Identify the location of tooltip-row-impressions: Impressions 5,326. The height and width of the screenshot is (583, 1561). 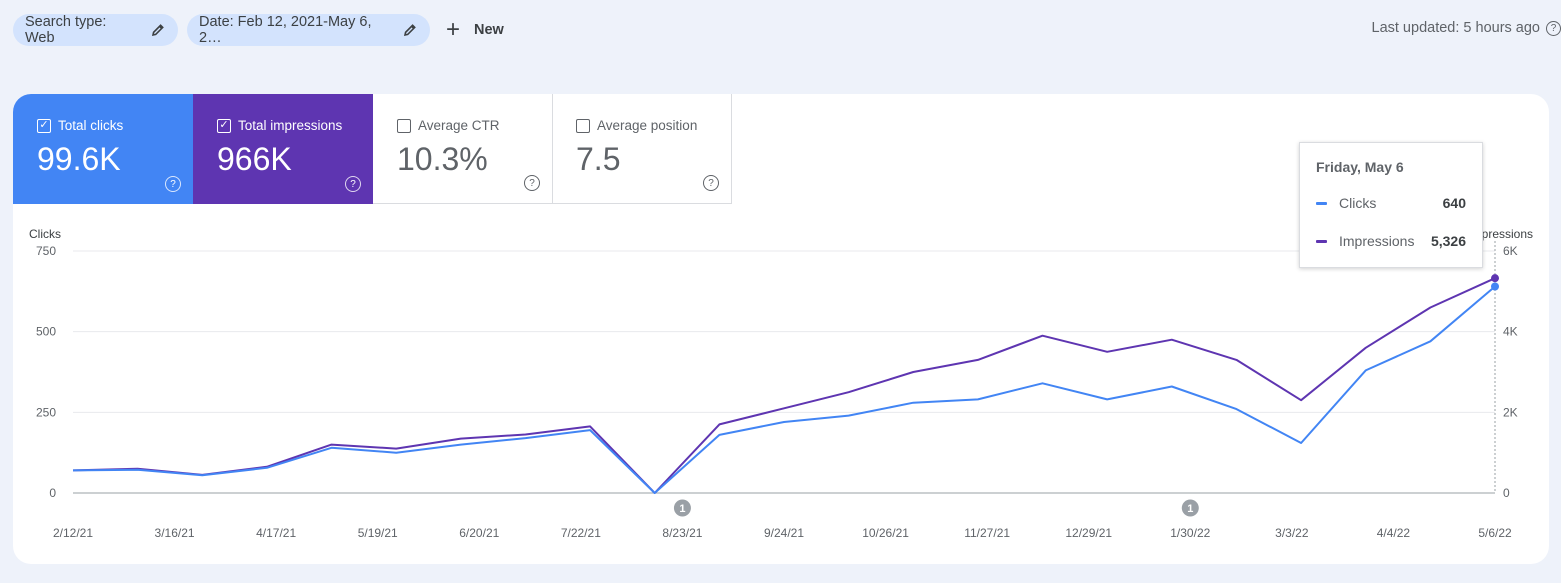
(1391, 241).